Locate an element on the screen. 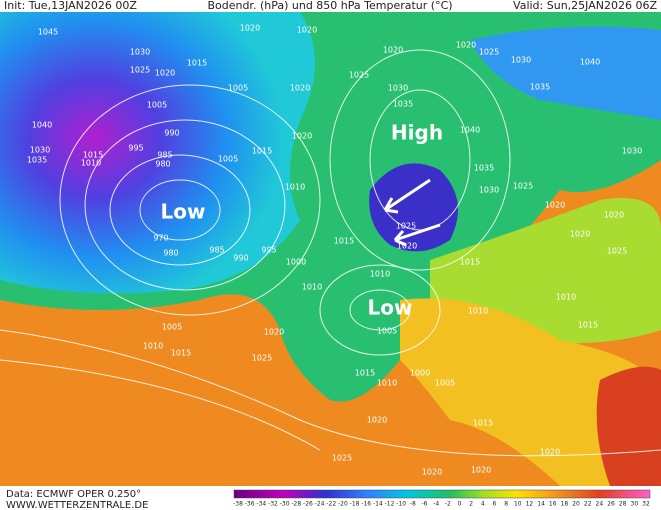  colorbar-label: 16 is located at coordinates (553, 504).